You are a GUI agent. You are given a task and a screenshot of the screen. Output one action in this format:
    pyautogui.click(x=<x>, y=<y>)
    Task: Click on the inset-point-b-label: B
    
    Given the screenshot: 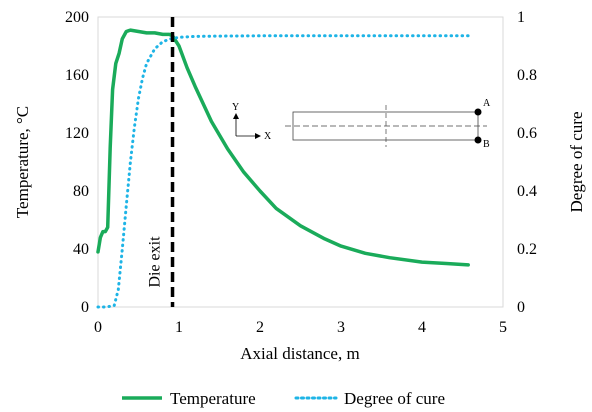 What is the action you would take?
    pyautogui.click(x=486, y=144)
    